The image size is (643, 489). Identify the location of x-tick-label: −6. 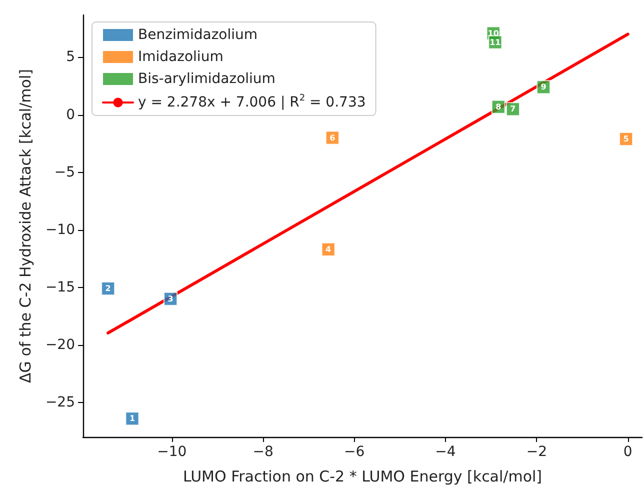
(354, 452).